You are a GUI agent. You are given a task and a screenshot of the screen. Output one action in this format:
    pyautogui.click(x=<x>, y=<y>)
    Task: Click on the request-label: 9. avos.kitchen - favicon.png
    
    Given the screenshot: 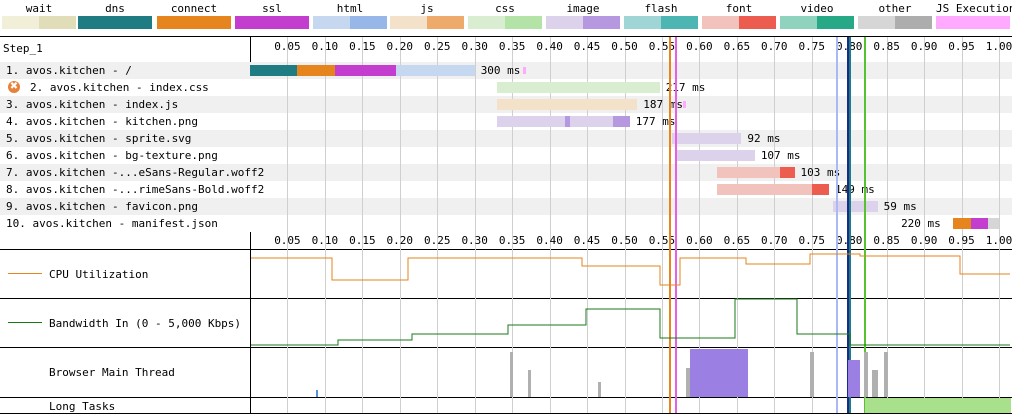 What is the action you would take?
    pyautogui.click(x=102, y=206)
    